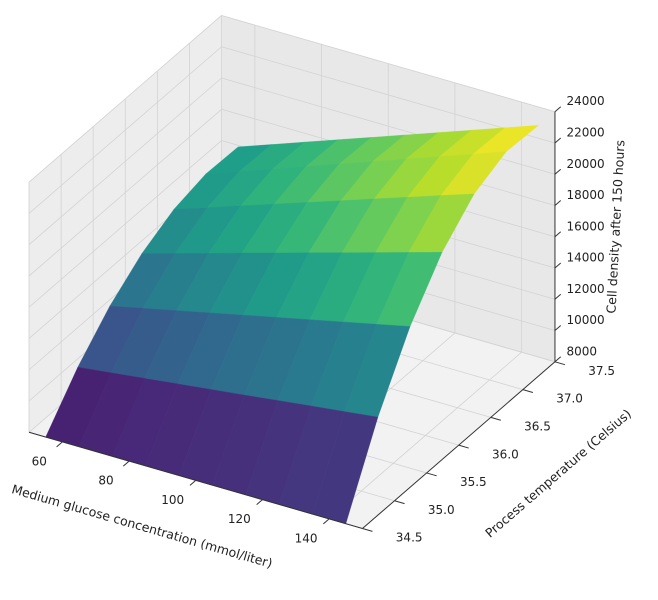 This screenshot has width=658, height=600. Describe the element at coordinates (505, 454) in the screenshot. I see `y-tick-label: 36.0` at that location.